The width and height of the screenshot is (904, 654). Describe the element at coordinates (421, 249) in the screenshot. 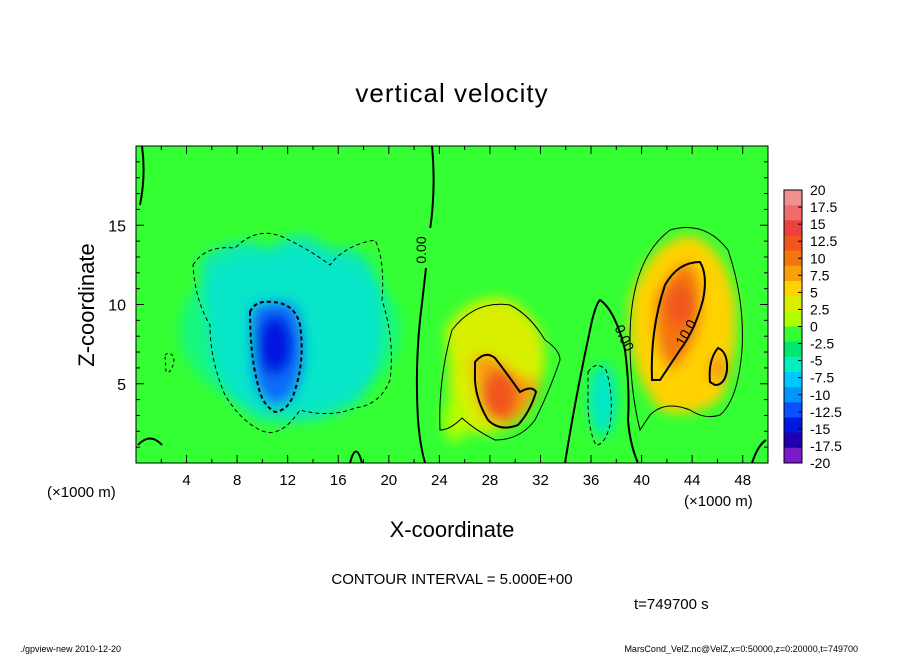

I see `contour-label: 0.00` at that location.